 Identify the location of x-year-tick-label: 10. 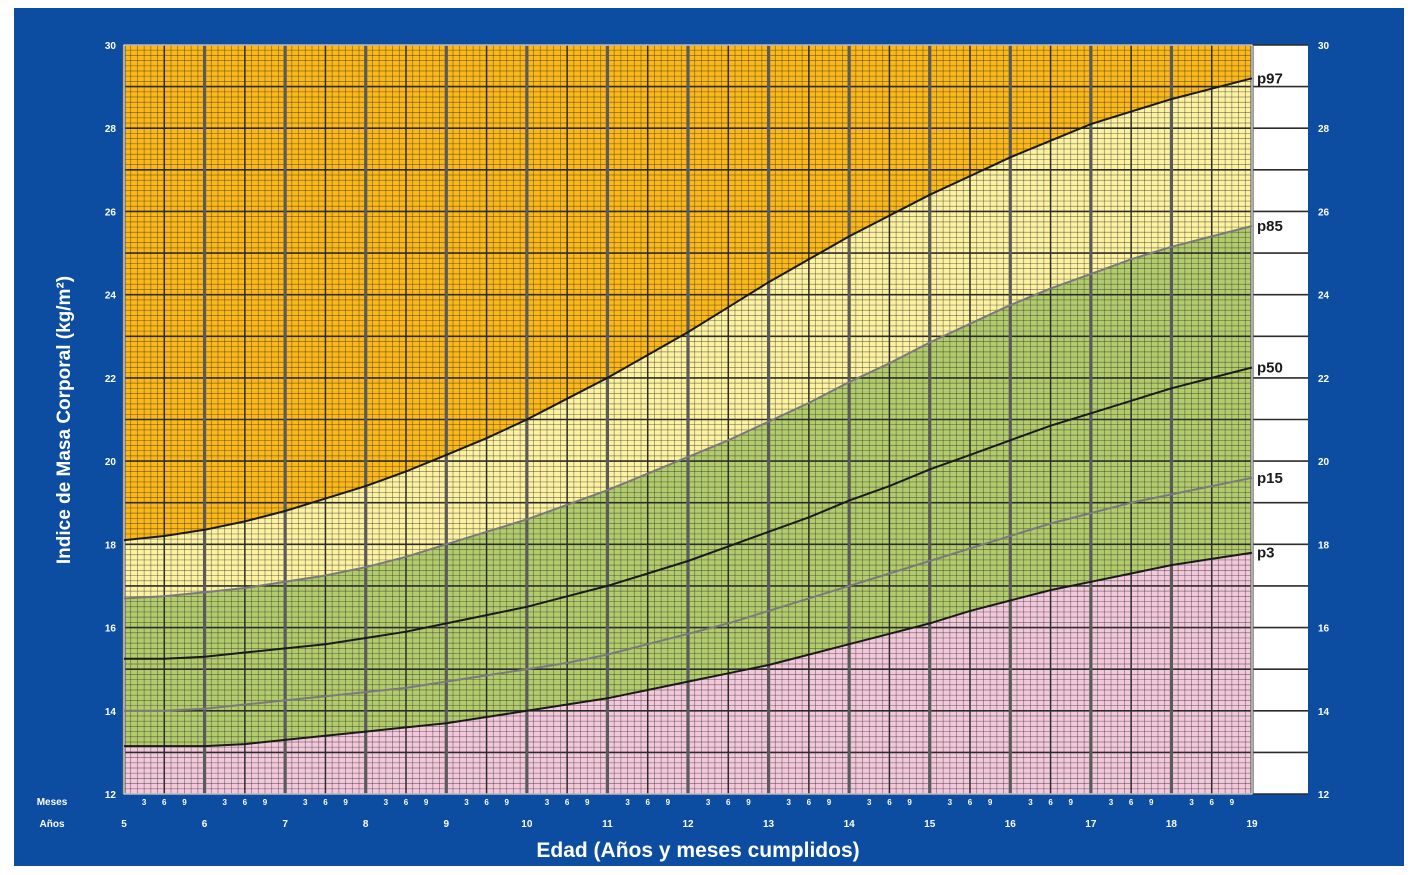
(527, 824).